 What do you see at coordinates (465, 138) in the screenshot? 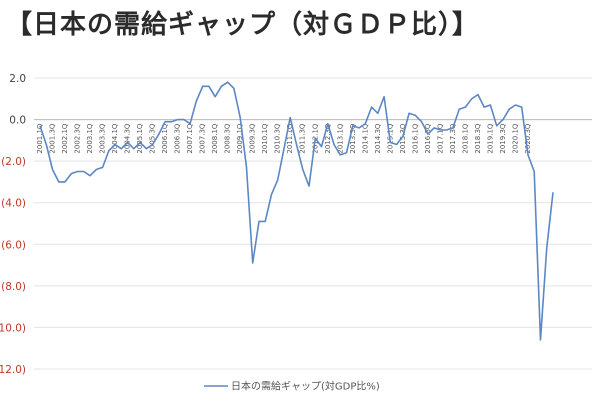
I see `x-tick-label: 2018.1Q` at bounding box center [465, 138].